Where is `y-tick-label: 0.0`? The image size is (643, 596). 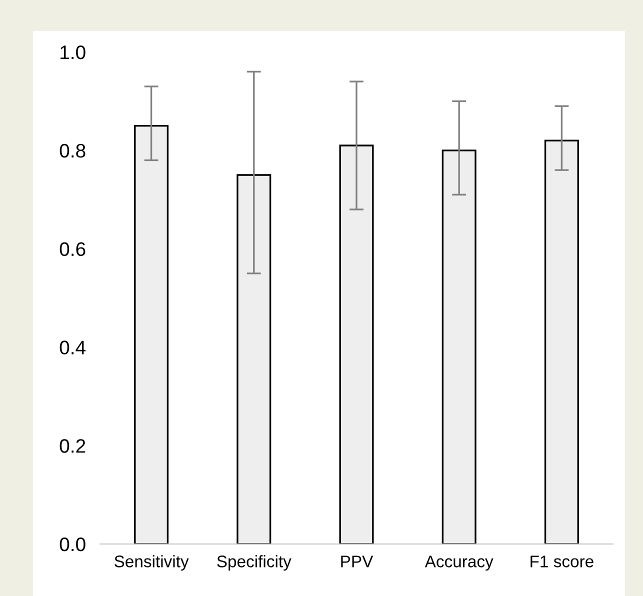
y-tick-label: 0.0 is located at coordinates (73, 544).